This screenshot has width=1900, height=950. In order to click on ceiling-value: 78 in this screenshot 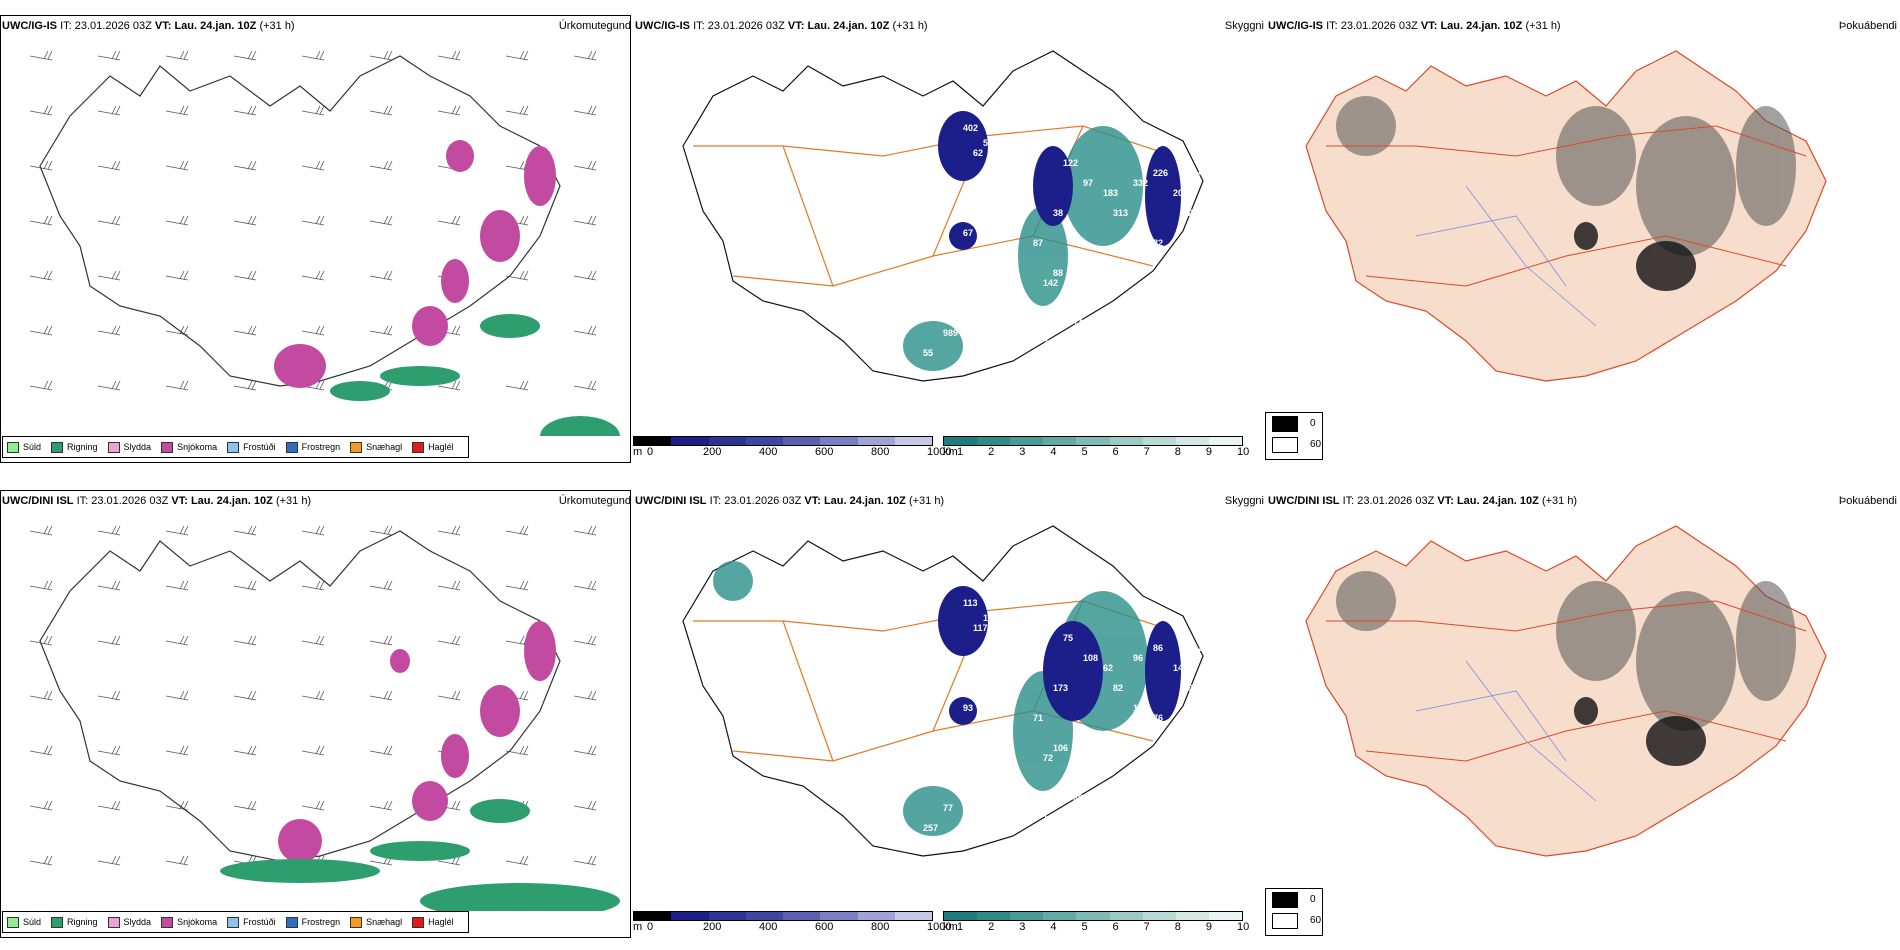, I will do `click(1088, 778)`.